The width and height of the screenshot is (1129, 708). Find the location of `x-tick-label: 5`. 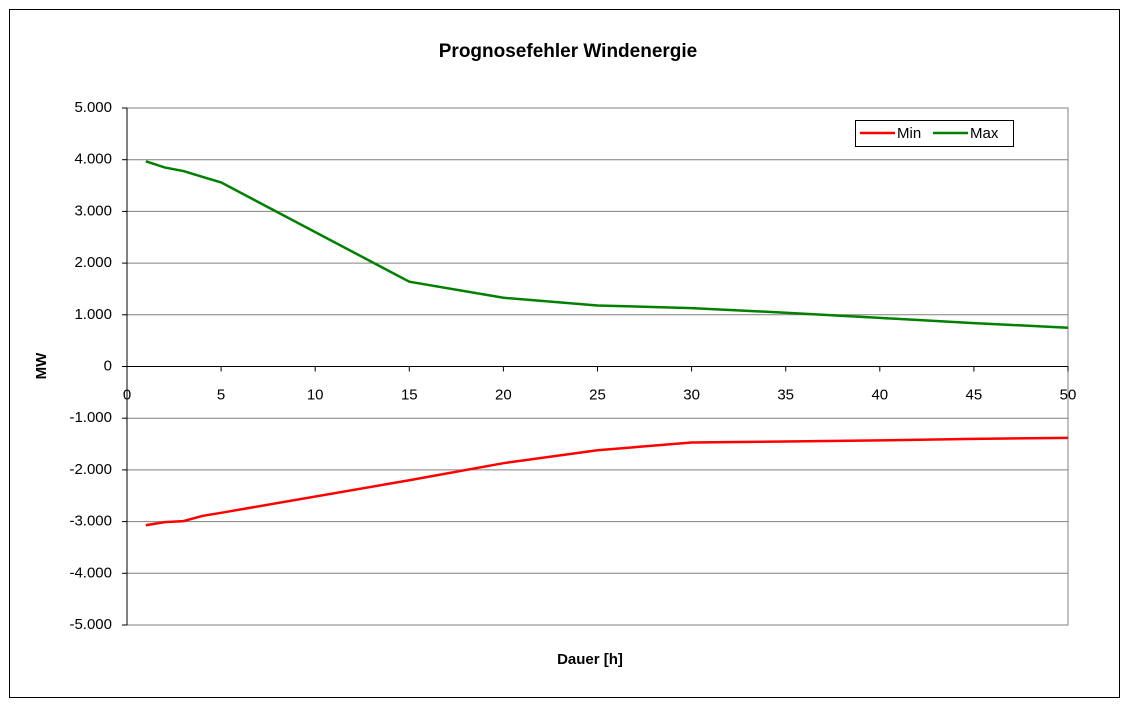

x-tick-label: 5 is located at coordinates (221, 394).